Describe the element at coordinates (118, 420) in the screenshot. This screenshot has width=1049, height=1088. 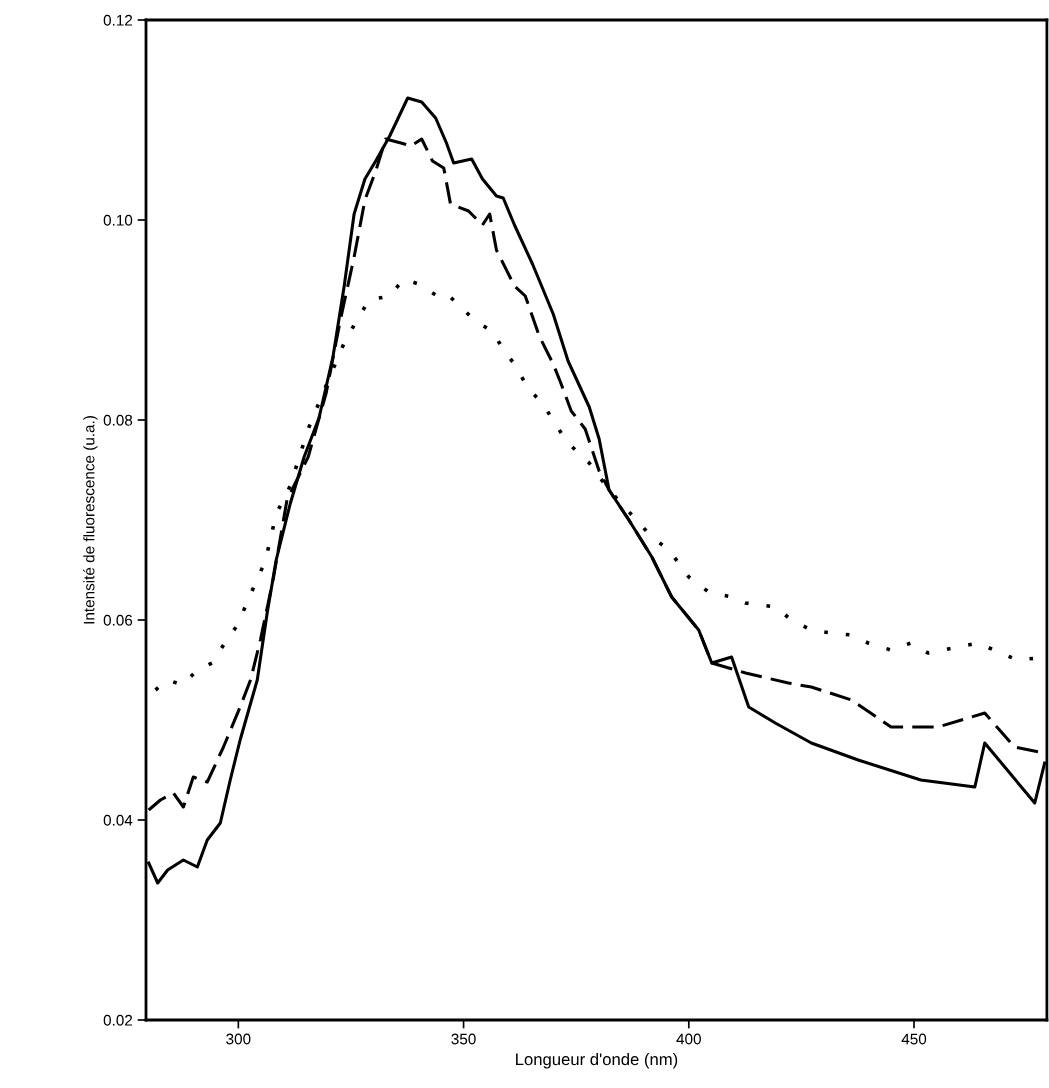
I see `y-tick-label: 0.08` at that location.